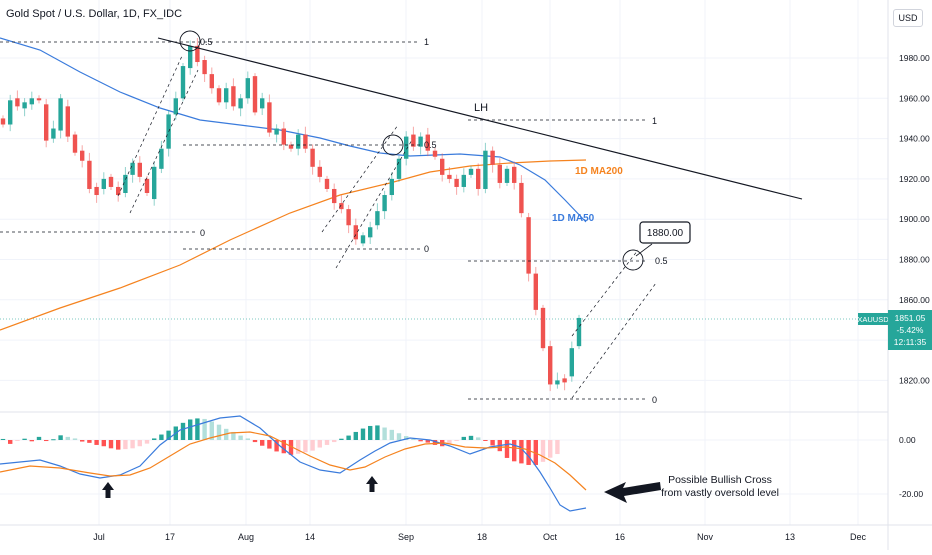  Describe the element at coordinates (206, 42) in the screenshot. I see `fib-label: 0.5` at that location.